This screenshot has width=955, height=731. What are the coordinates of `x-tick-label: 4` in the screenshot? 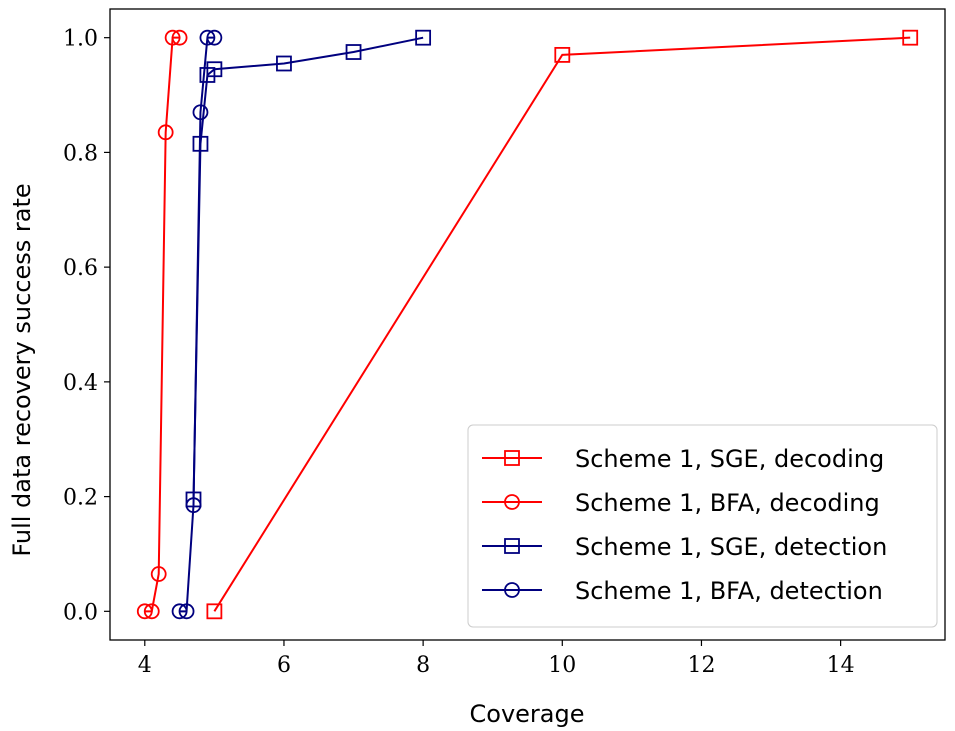 It's located at (145, 665).